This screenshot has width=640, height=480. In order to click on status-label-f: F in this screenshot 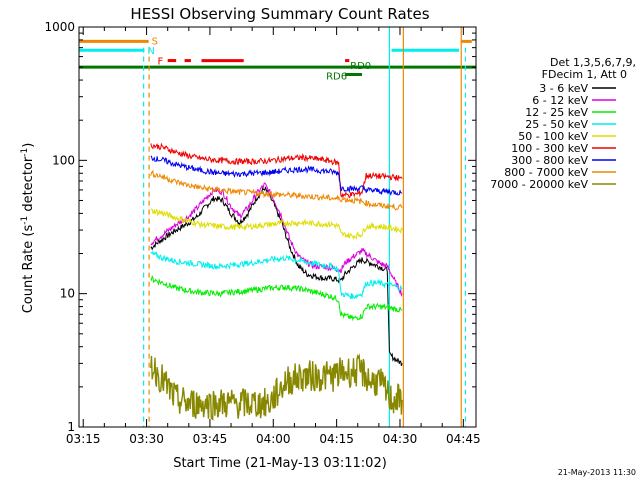, I will do `click(161, 62)`.